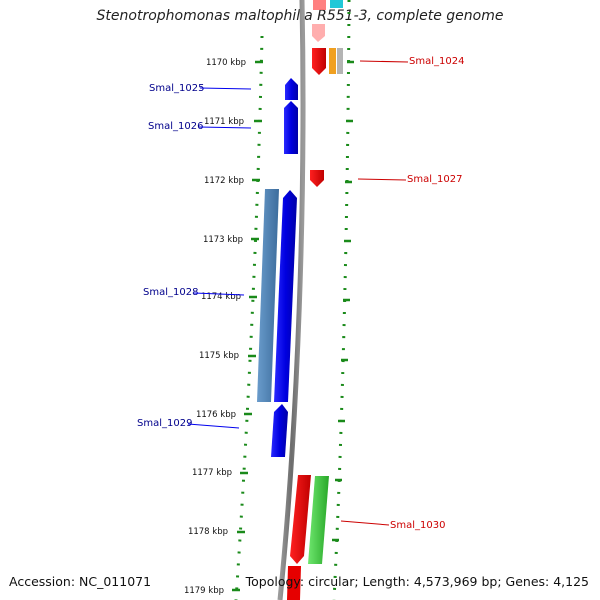 This screenshot has height=600, width=600. I want to click on gene-fragment-top-pink, so click(318, 33).